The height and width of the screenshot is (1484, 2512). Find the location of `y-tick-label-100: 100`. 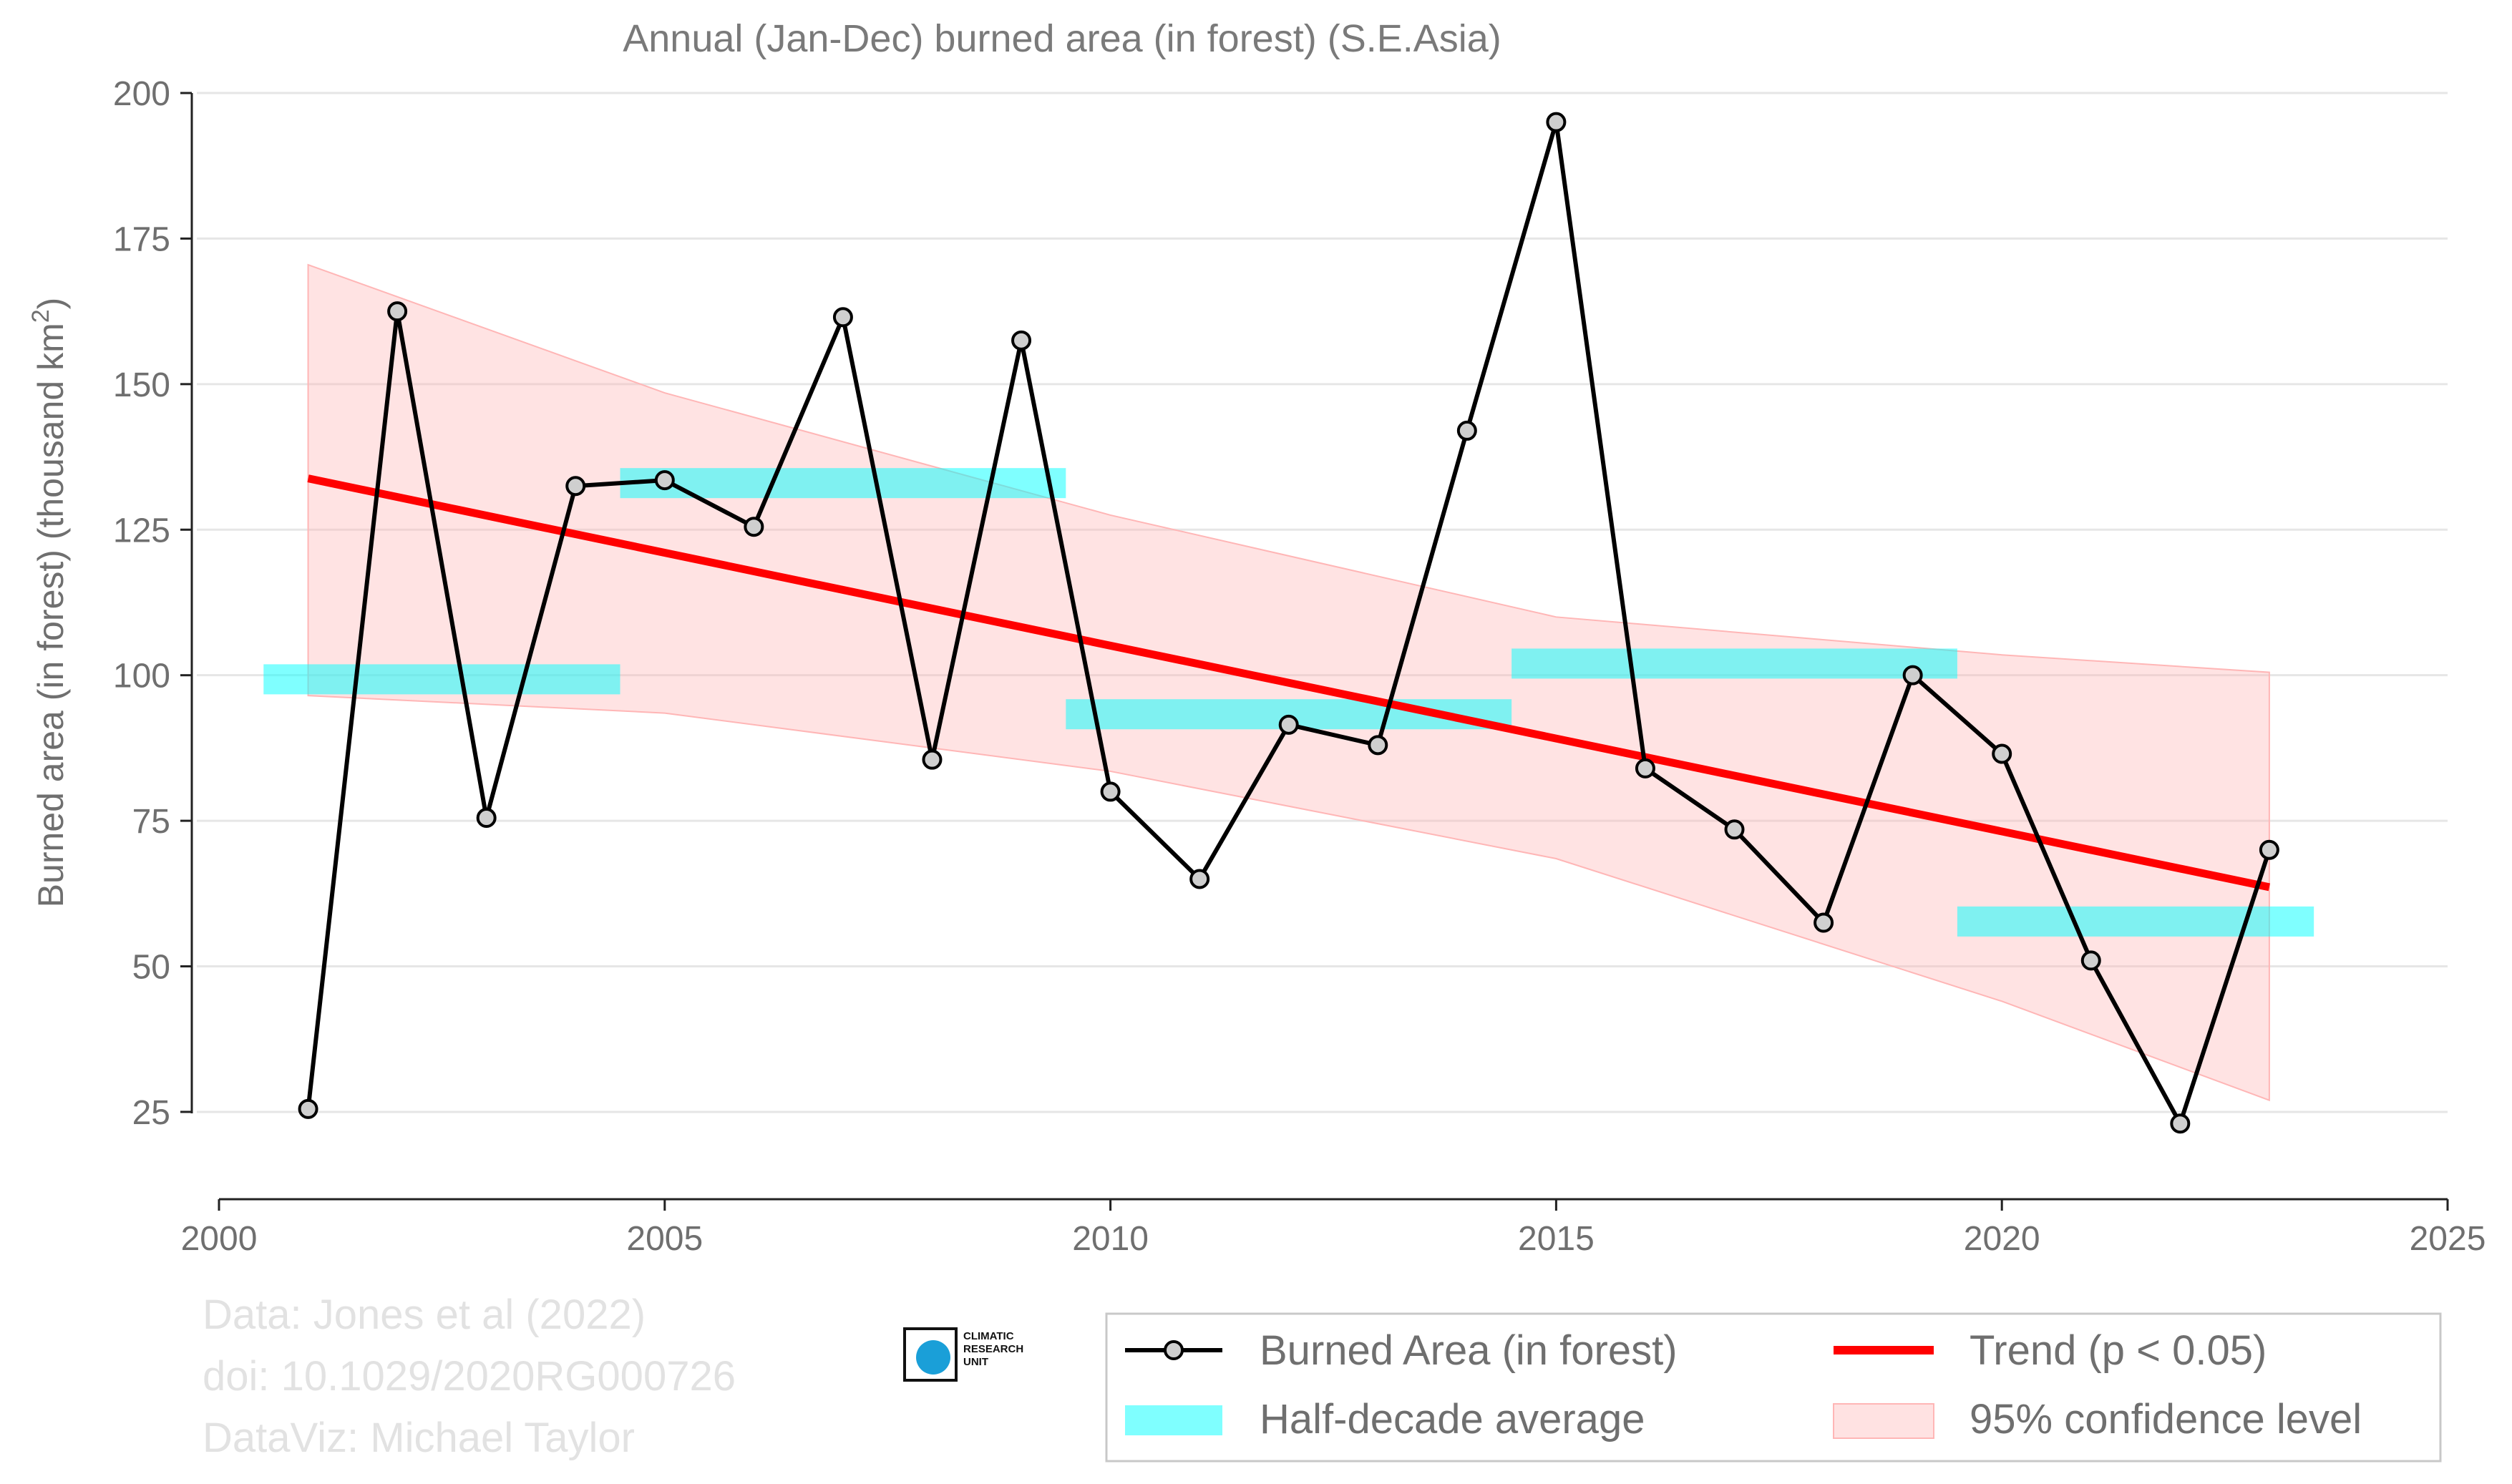

y-tick-label-100: 100 is located at coordinates (141, 676).